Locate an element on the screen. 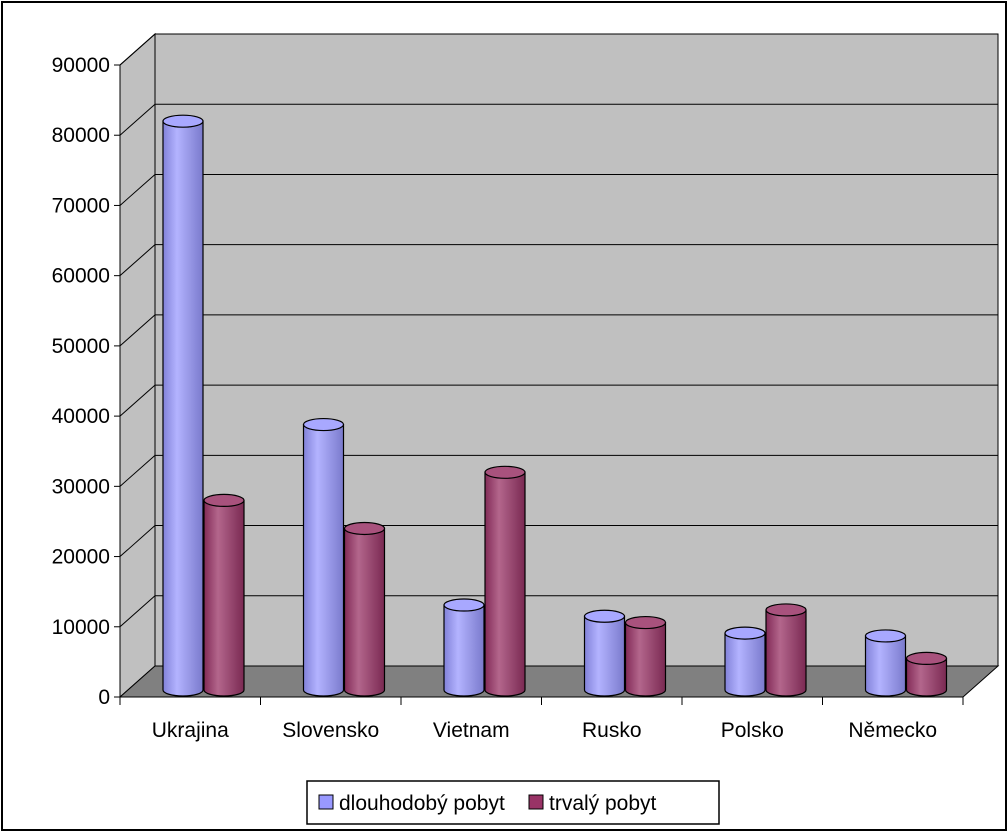  y-tick-label: 20000 is located at coordinates (81, 557).